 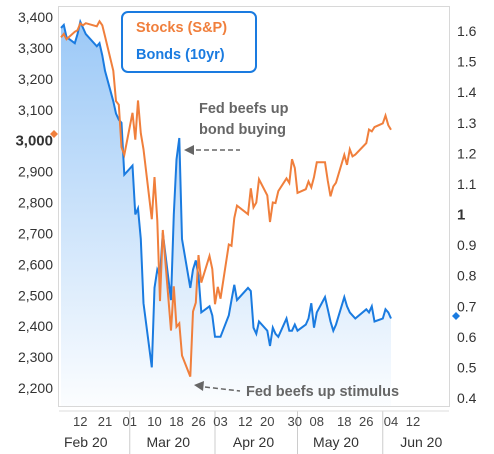 I want to click on right-axis-tick: 1.4, so click(x=467, y=92).